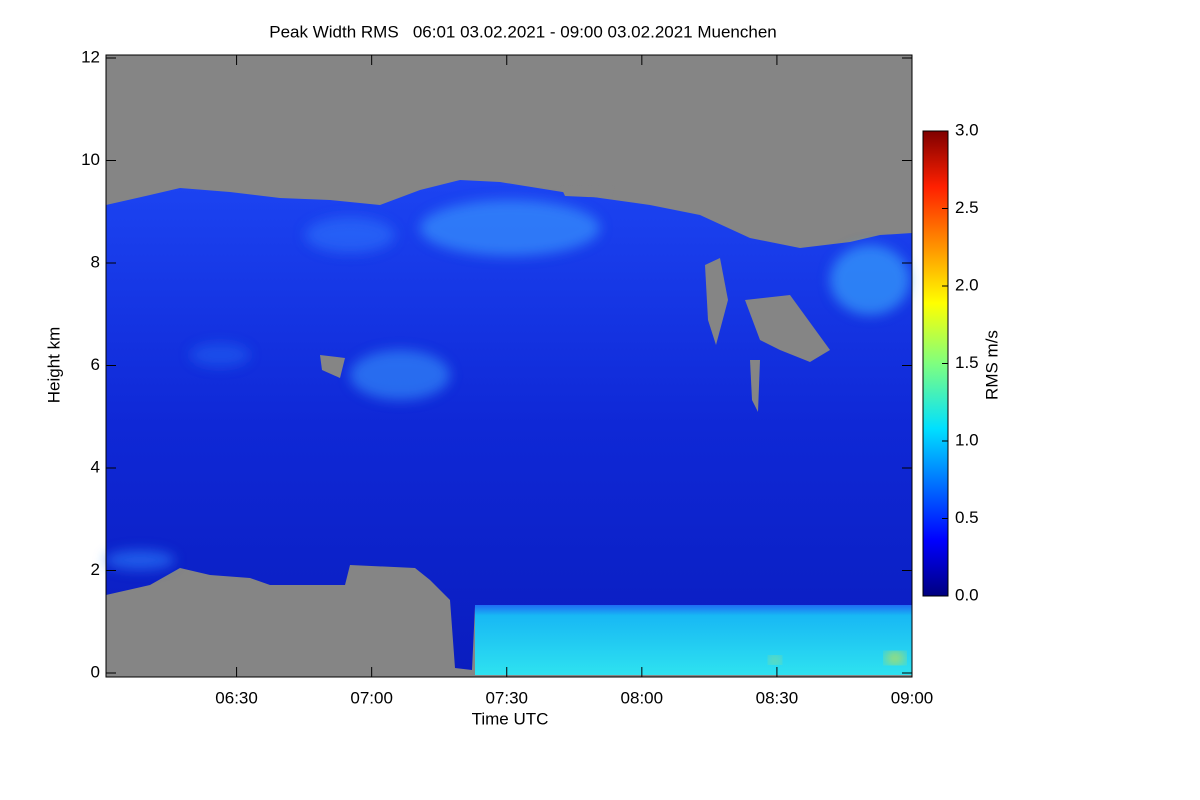 Image resolution: width=1200 pixels, height=800 pixels. Describe the element at coordinates (967, 517) in the screenshot. I see `colorbar-tick-label: 0.5` at that location.